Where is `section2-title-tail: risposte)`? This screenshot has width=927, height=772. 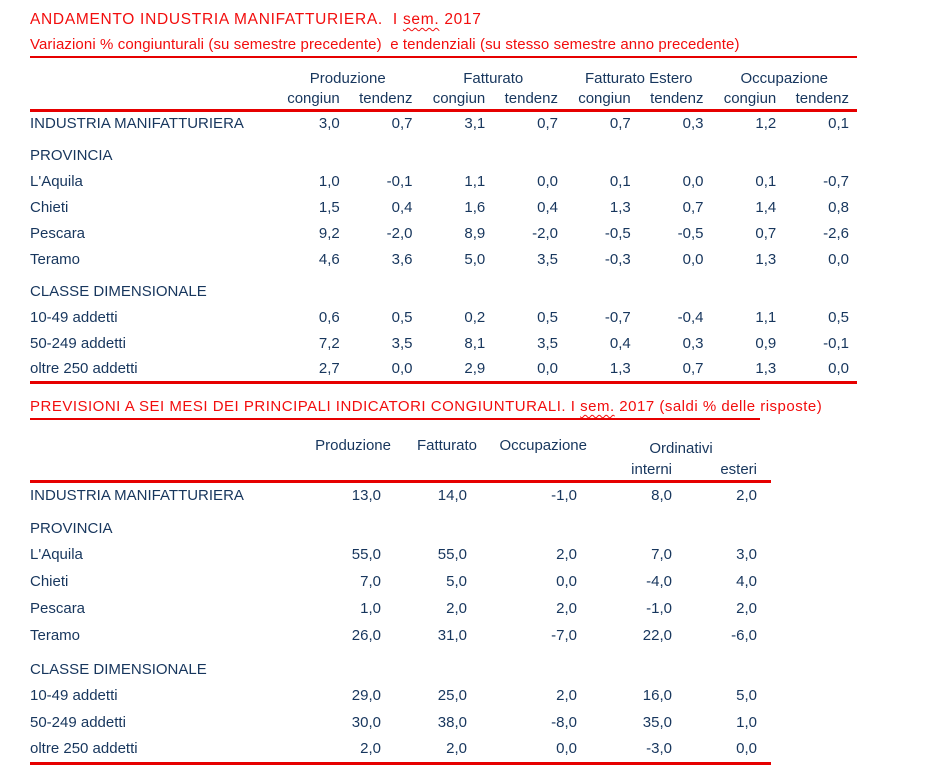
section2-title-tail: risposte) is located at coordinates (791, 406).